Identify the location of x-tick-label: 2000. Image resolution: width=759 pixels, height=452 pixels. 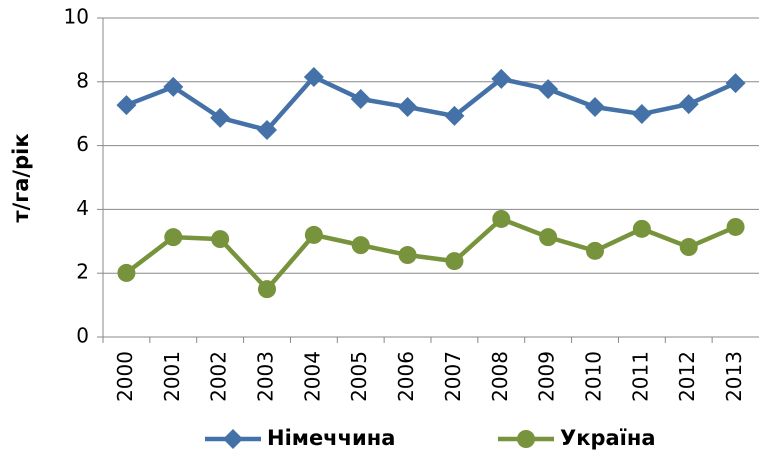
(125, 376).